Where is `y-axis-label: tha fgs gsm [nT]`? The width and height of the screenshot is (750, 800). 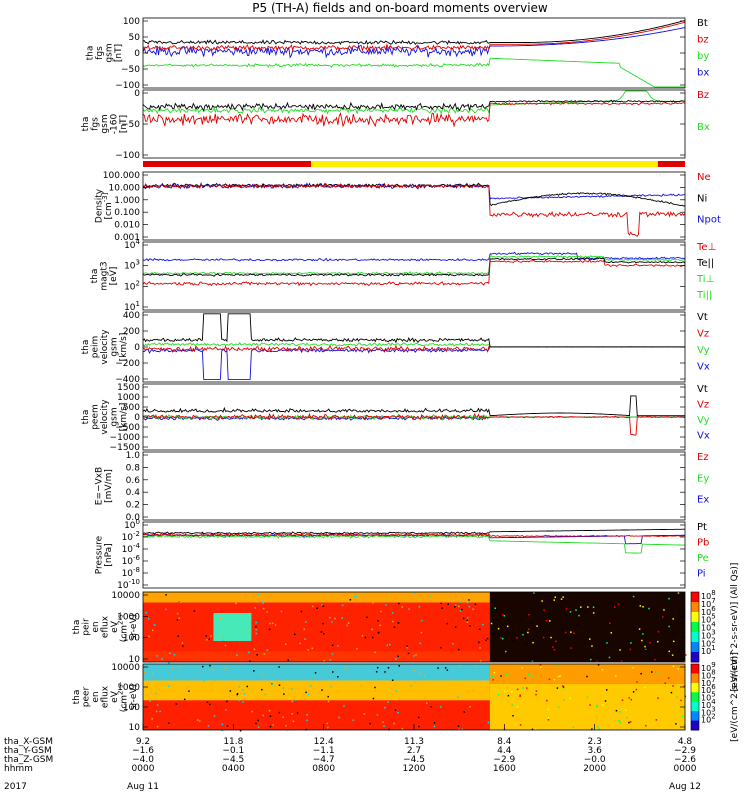 y-axis-label: tha fgs gsm [nT] is located at coordinates (105, 52).